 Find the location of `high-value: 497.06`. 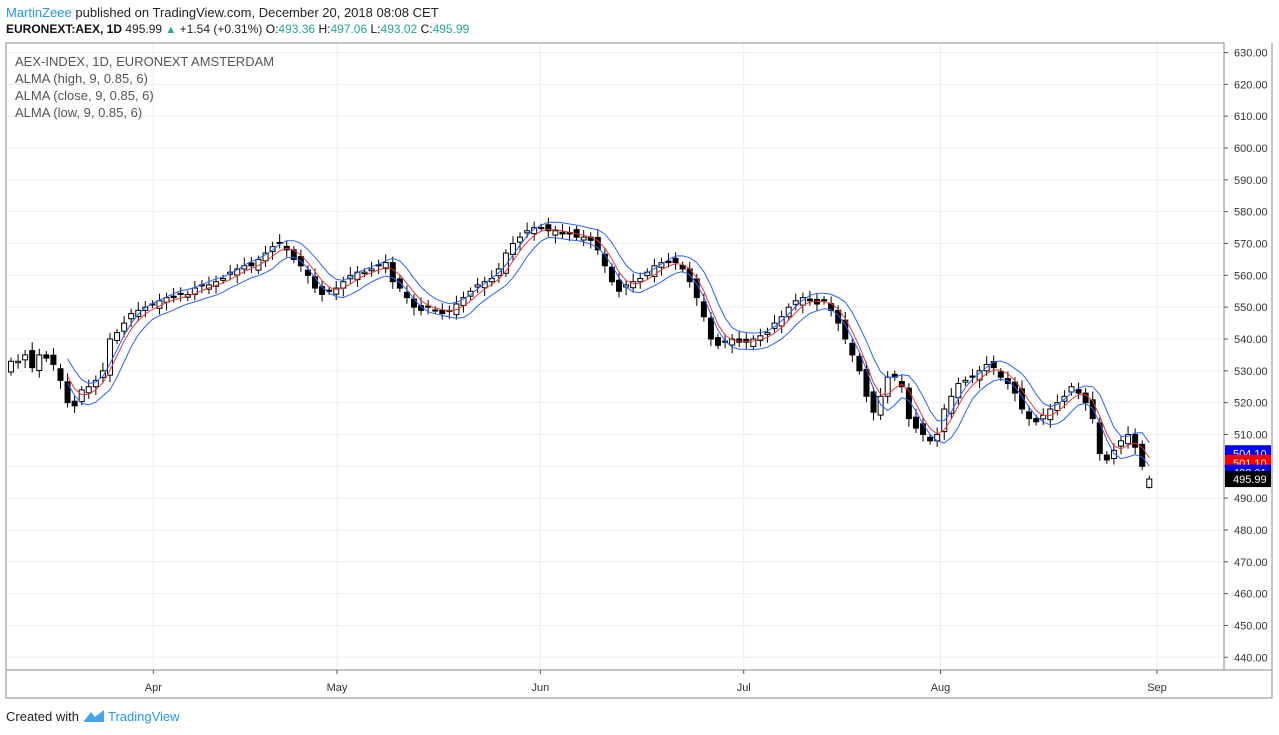

high-value: 497.06 is located at coordinates (349, 29).